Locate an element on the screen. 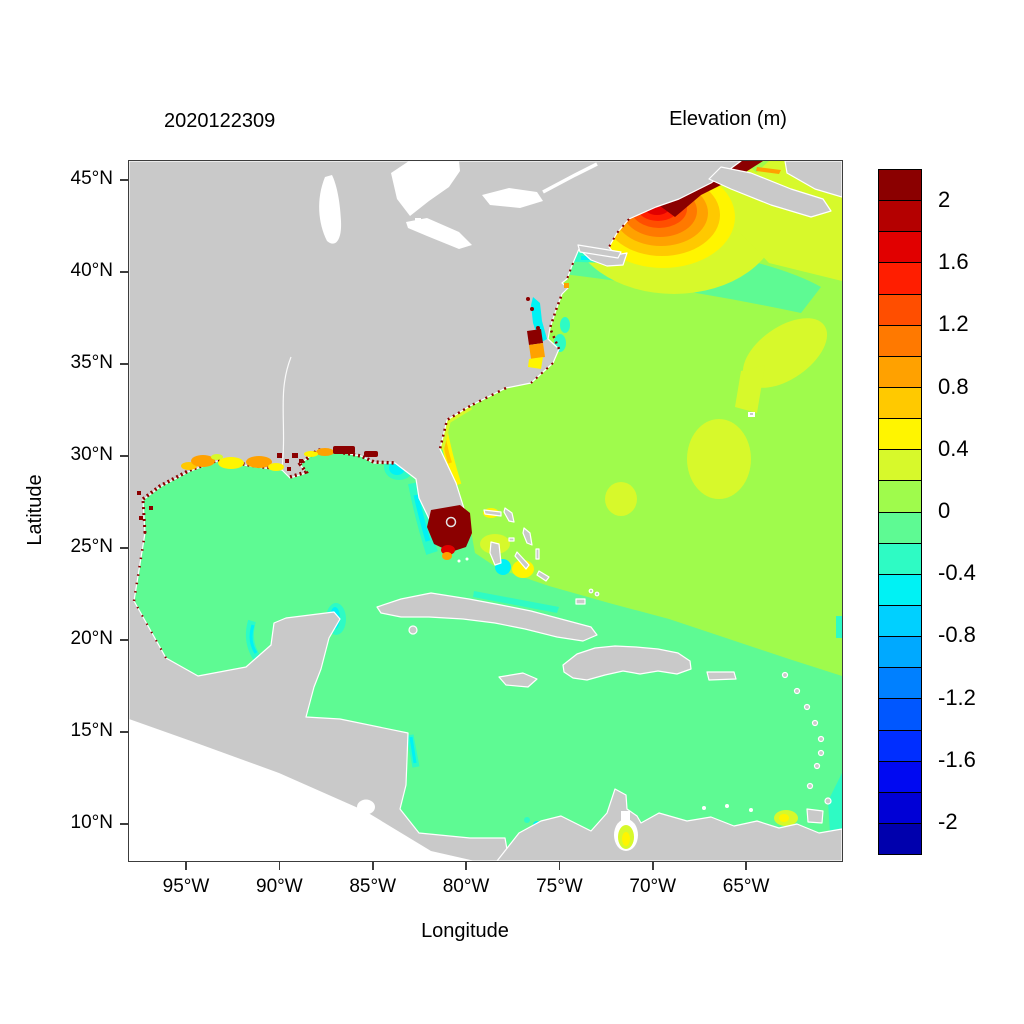  y-tick-label: 10°N is located at coordinates (91, 822).